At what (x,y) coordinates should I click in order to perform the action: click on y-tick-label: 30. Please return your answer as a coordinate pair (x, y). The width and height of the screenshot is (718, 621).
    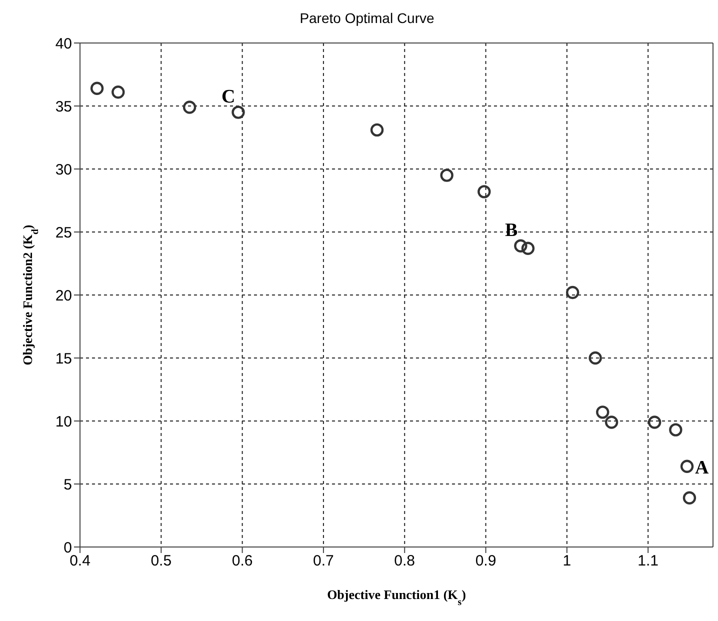
    Looking at the image, I should click on (63, 169).